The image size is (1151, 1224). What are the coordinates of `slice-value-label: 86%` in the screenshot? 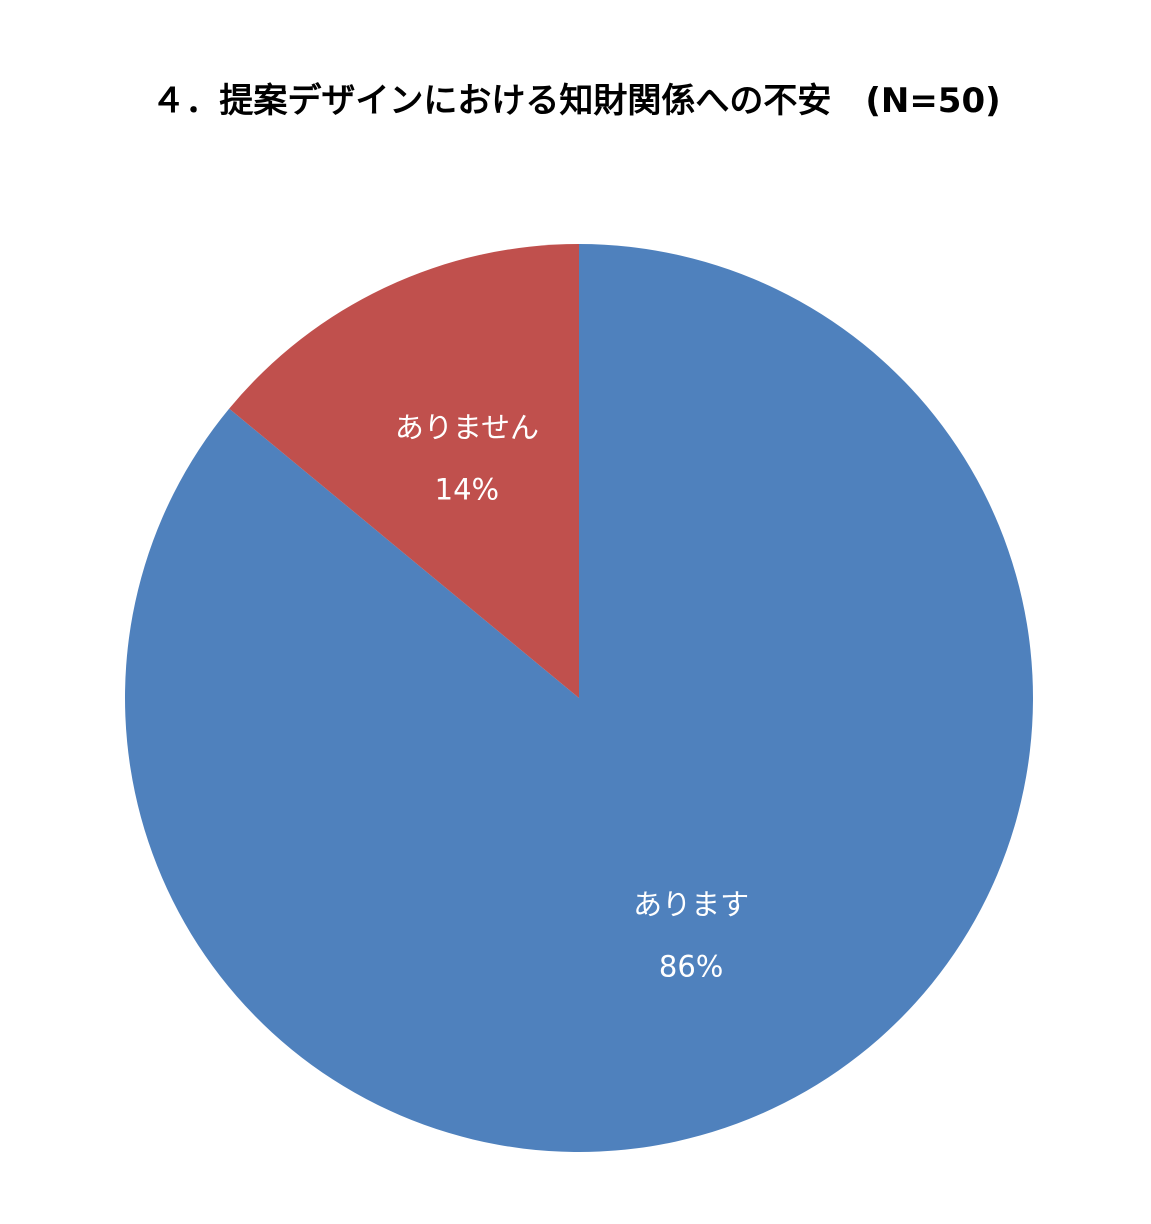 It's located at (691, 966).